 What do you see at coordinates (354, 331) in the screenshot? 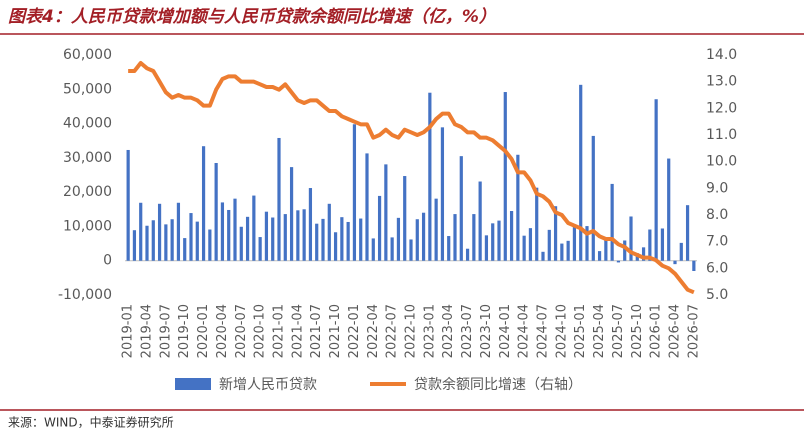
I see `x-tick-label: 2022-01` at bounding box center [354, 331].